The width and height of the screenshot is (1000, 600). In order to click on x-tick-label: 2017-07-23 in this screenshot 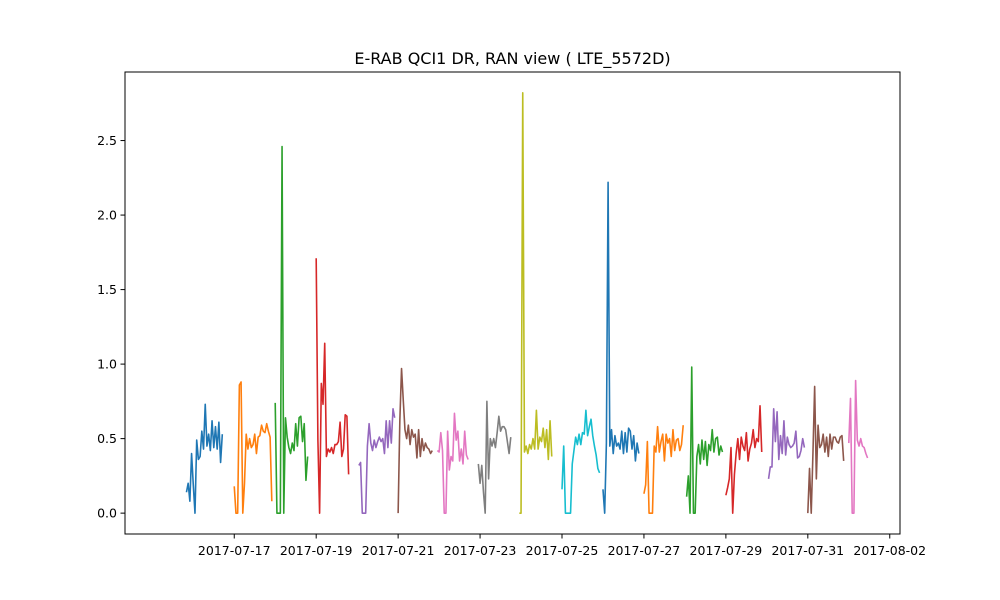, I will do `click(480, 550)`.